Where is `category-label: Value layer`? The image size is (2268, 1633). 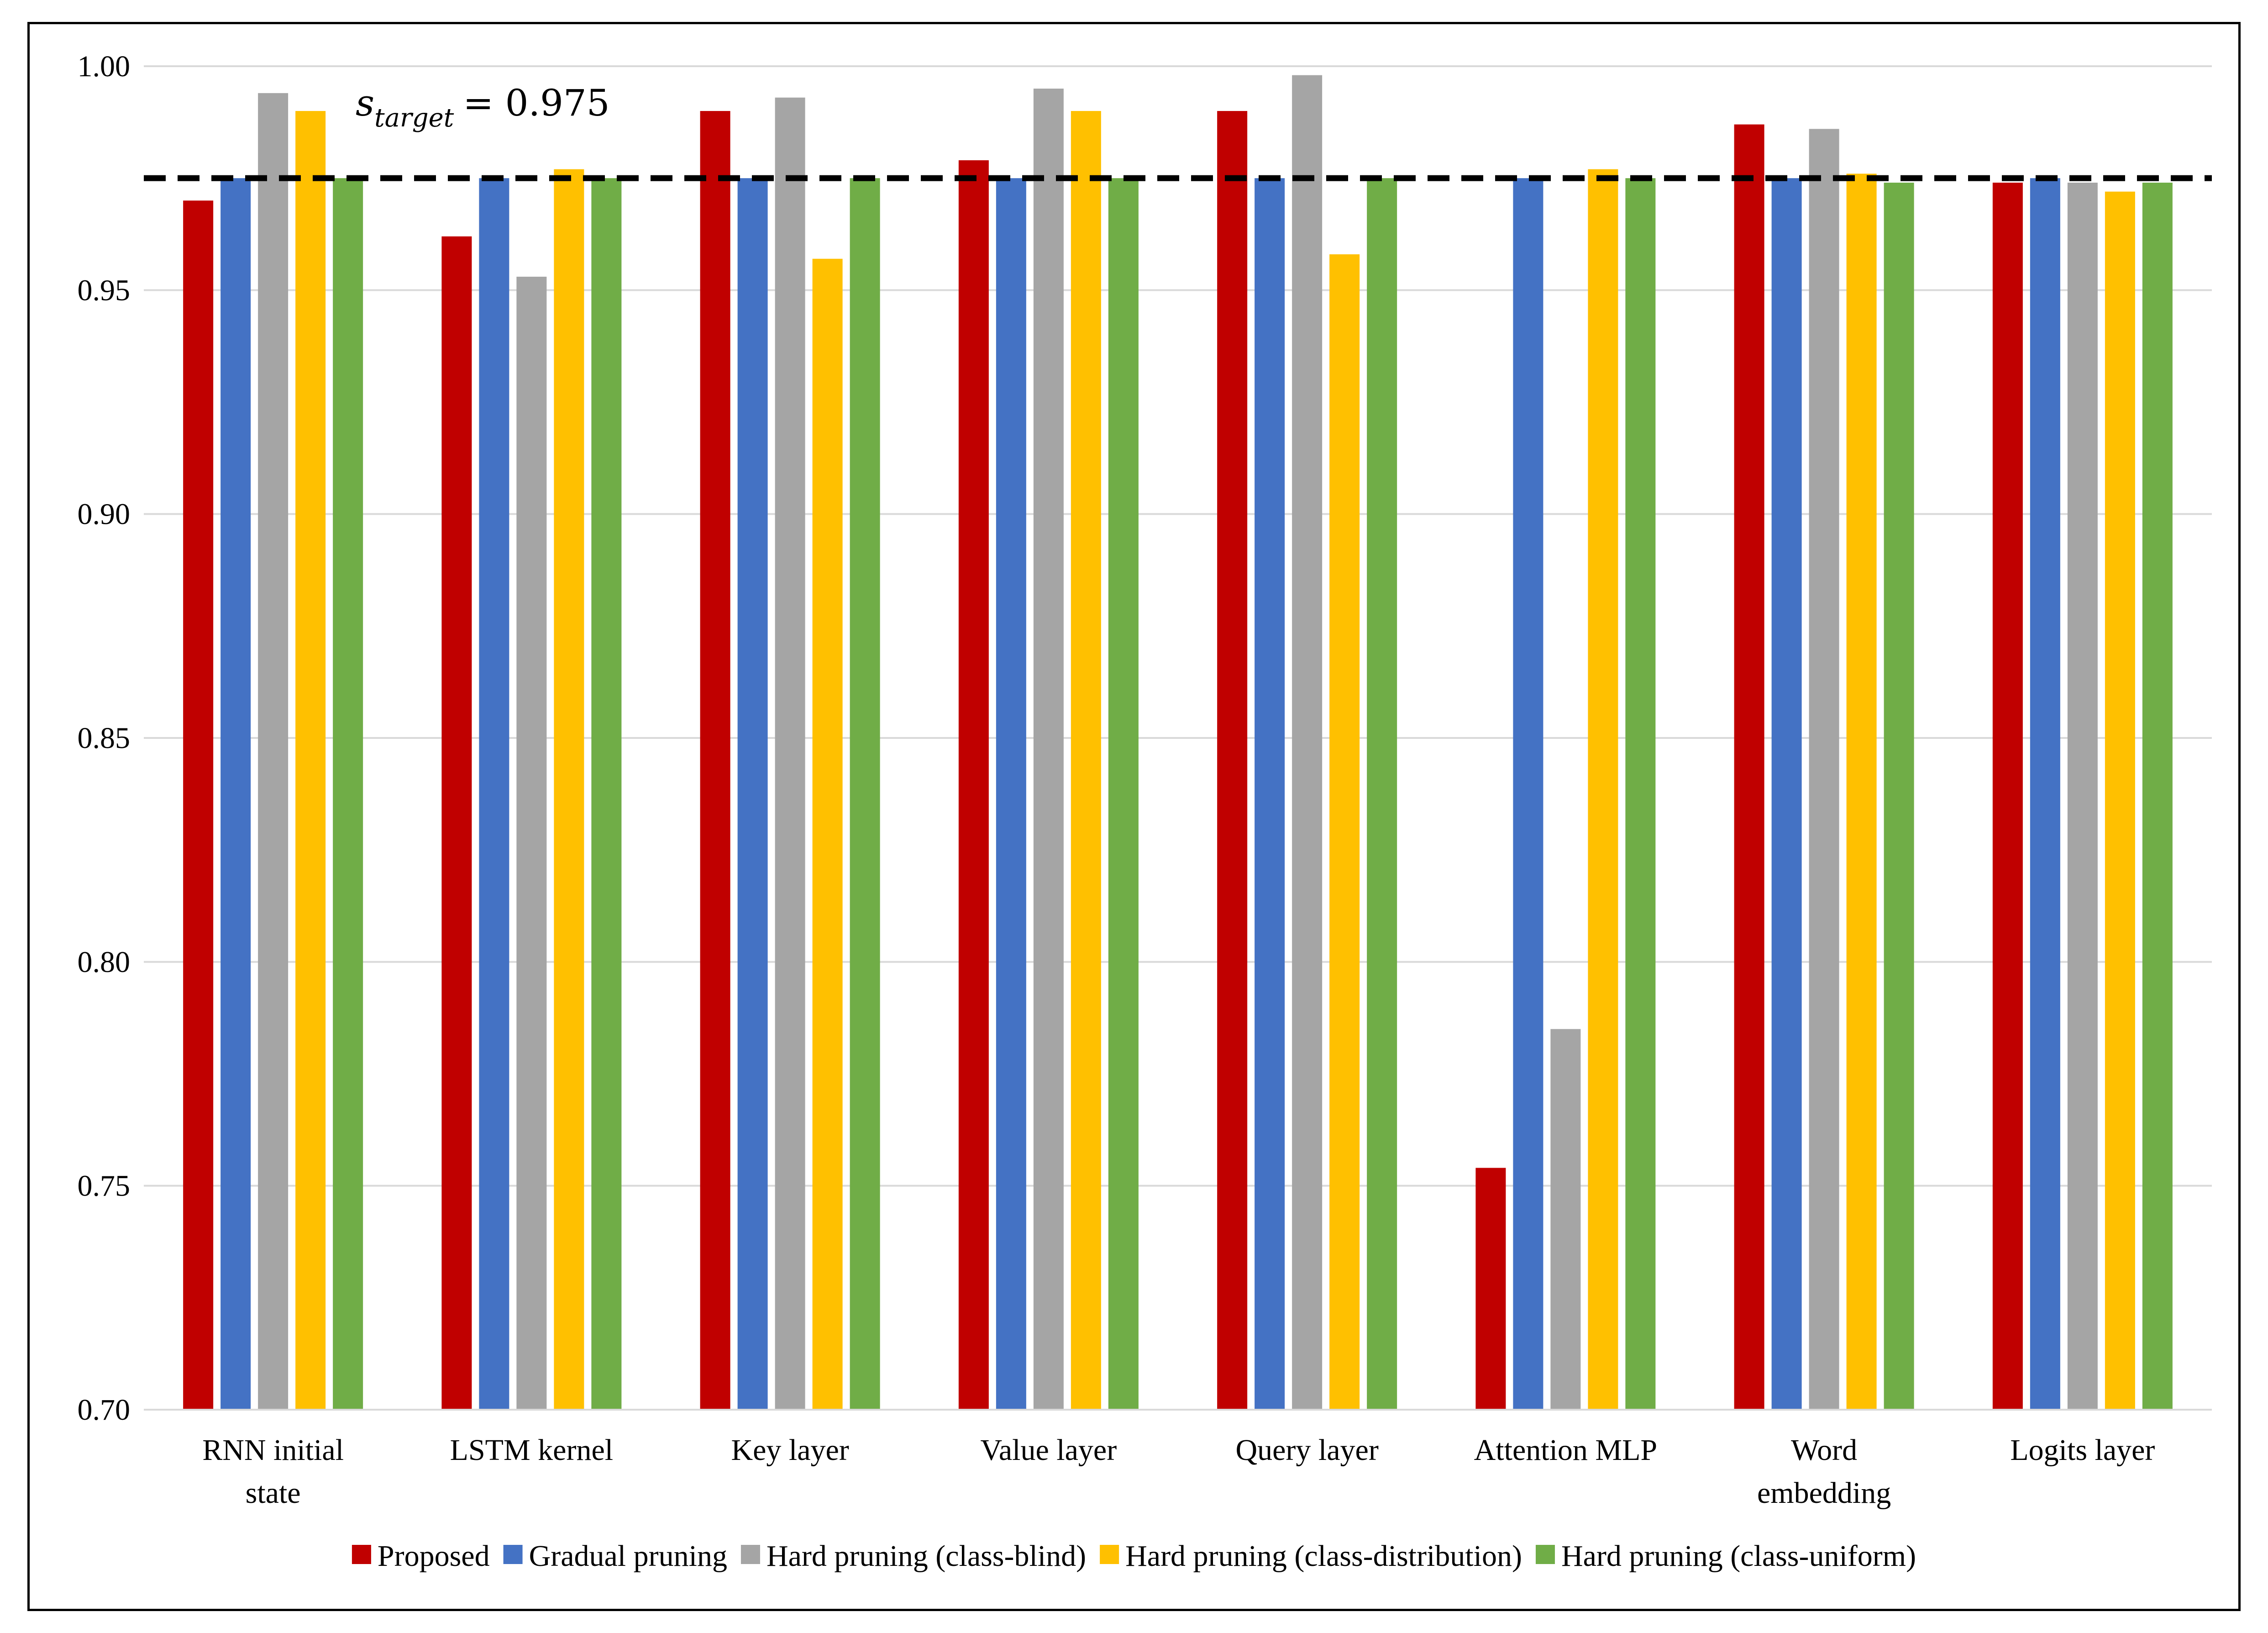 category-label: Value layer is located at coordinates (1049, 1450).